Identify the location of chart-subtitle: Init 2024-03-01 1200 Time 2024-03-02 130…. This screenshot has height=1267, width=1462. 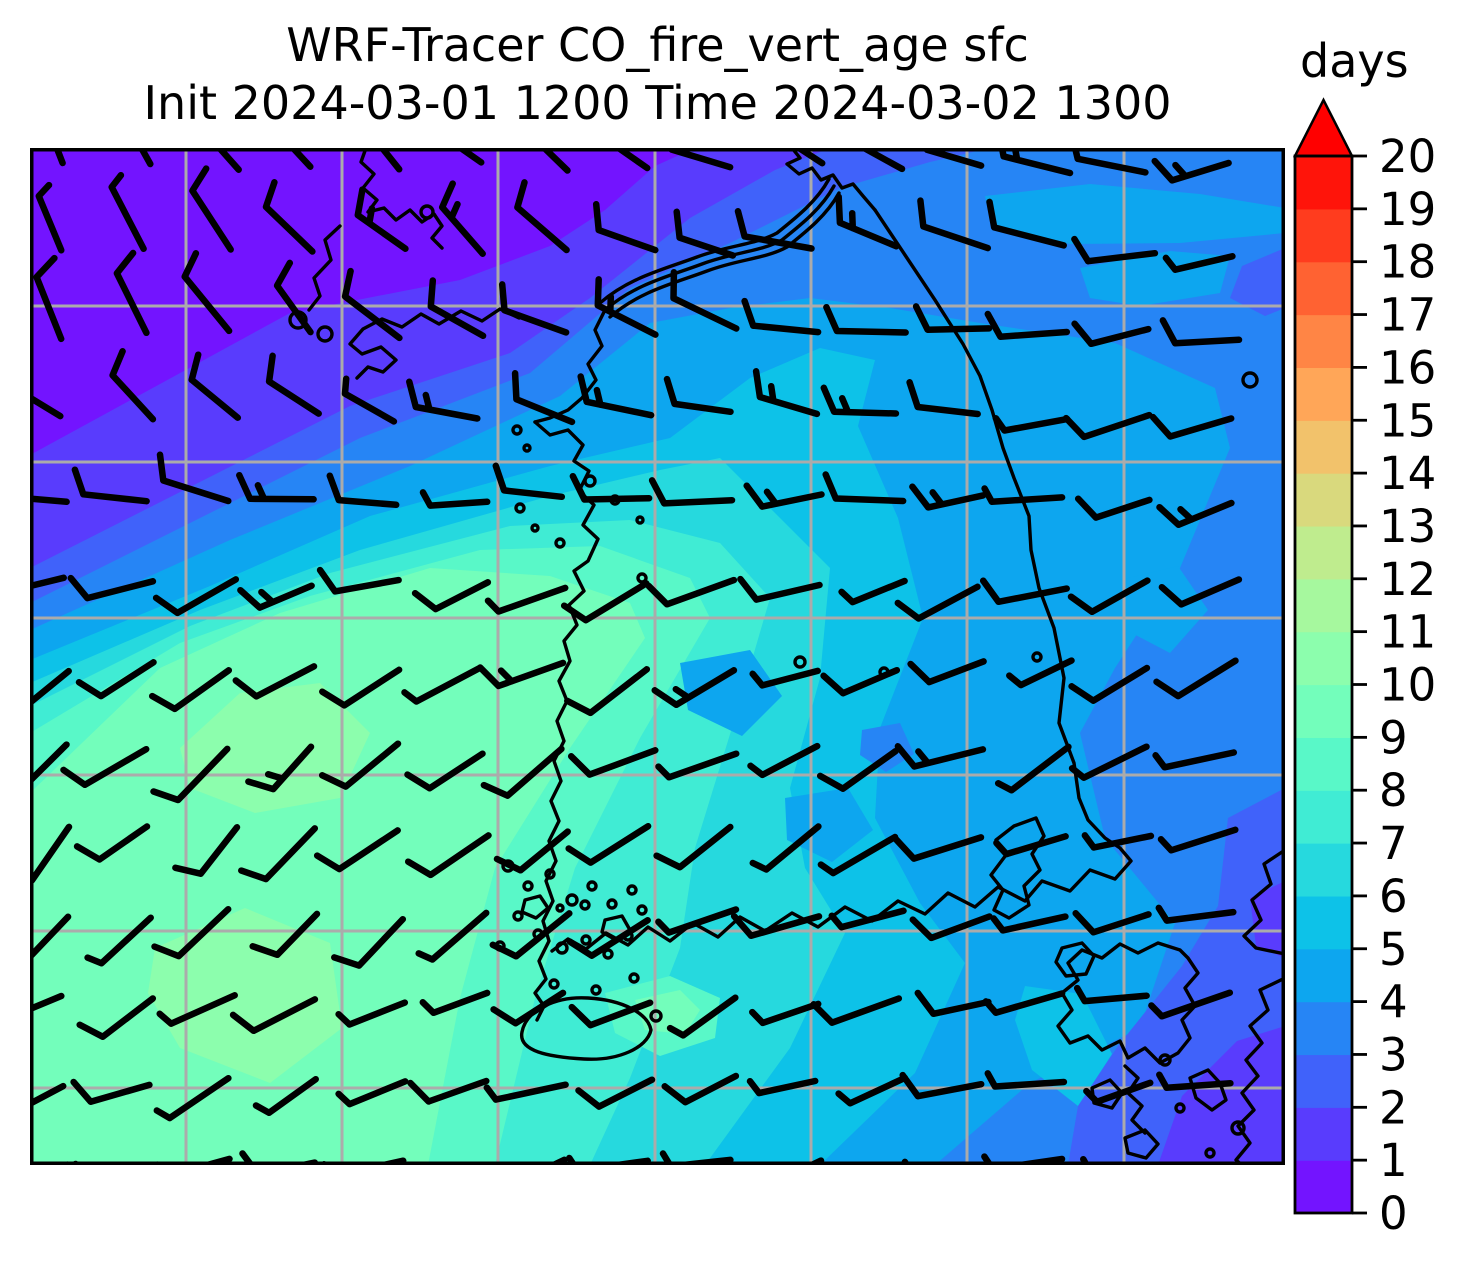
(657, 103).